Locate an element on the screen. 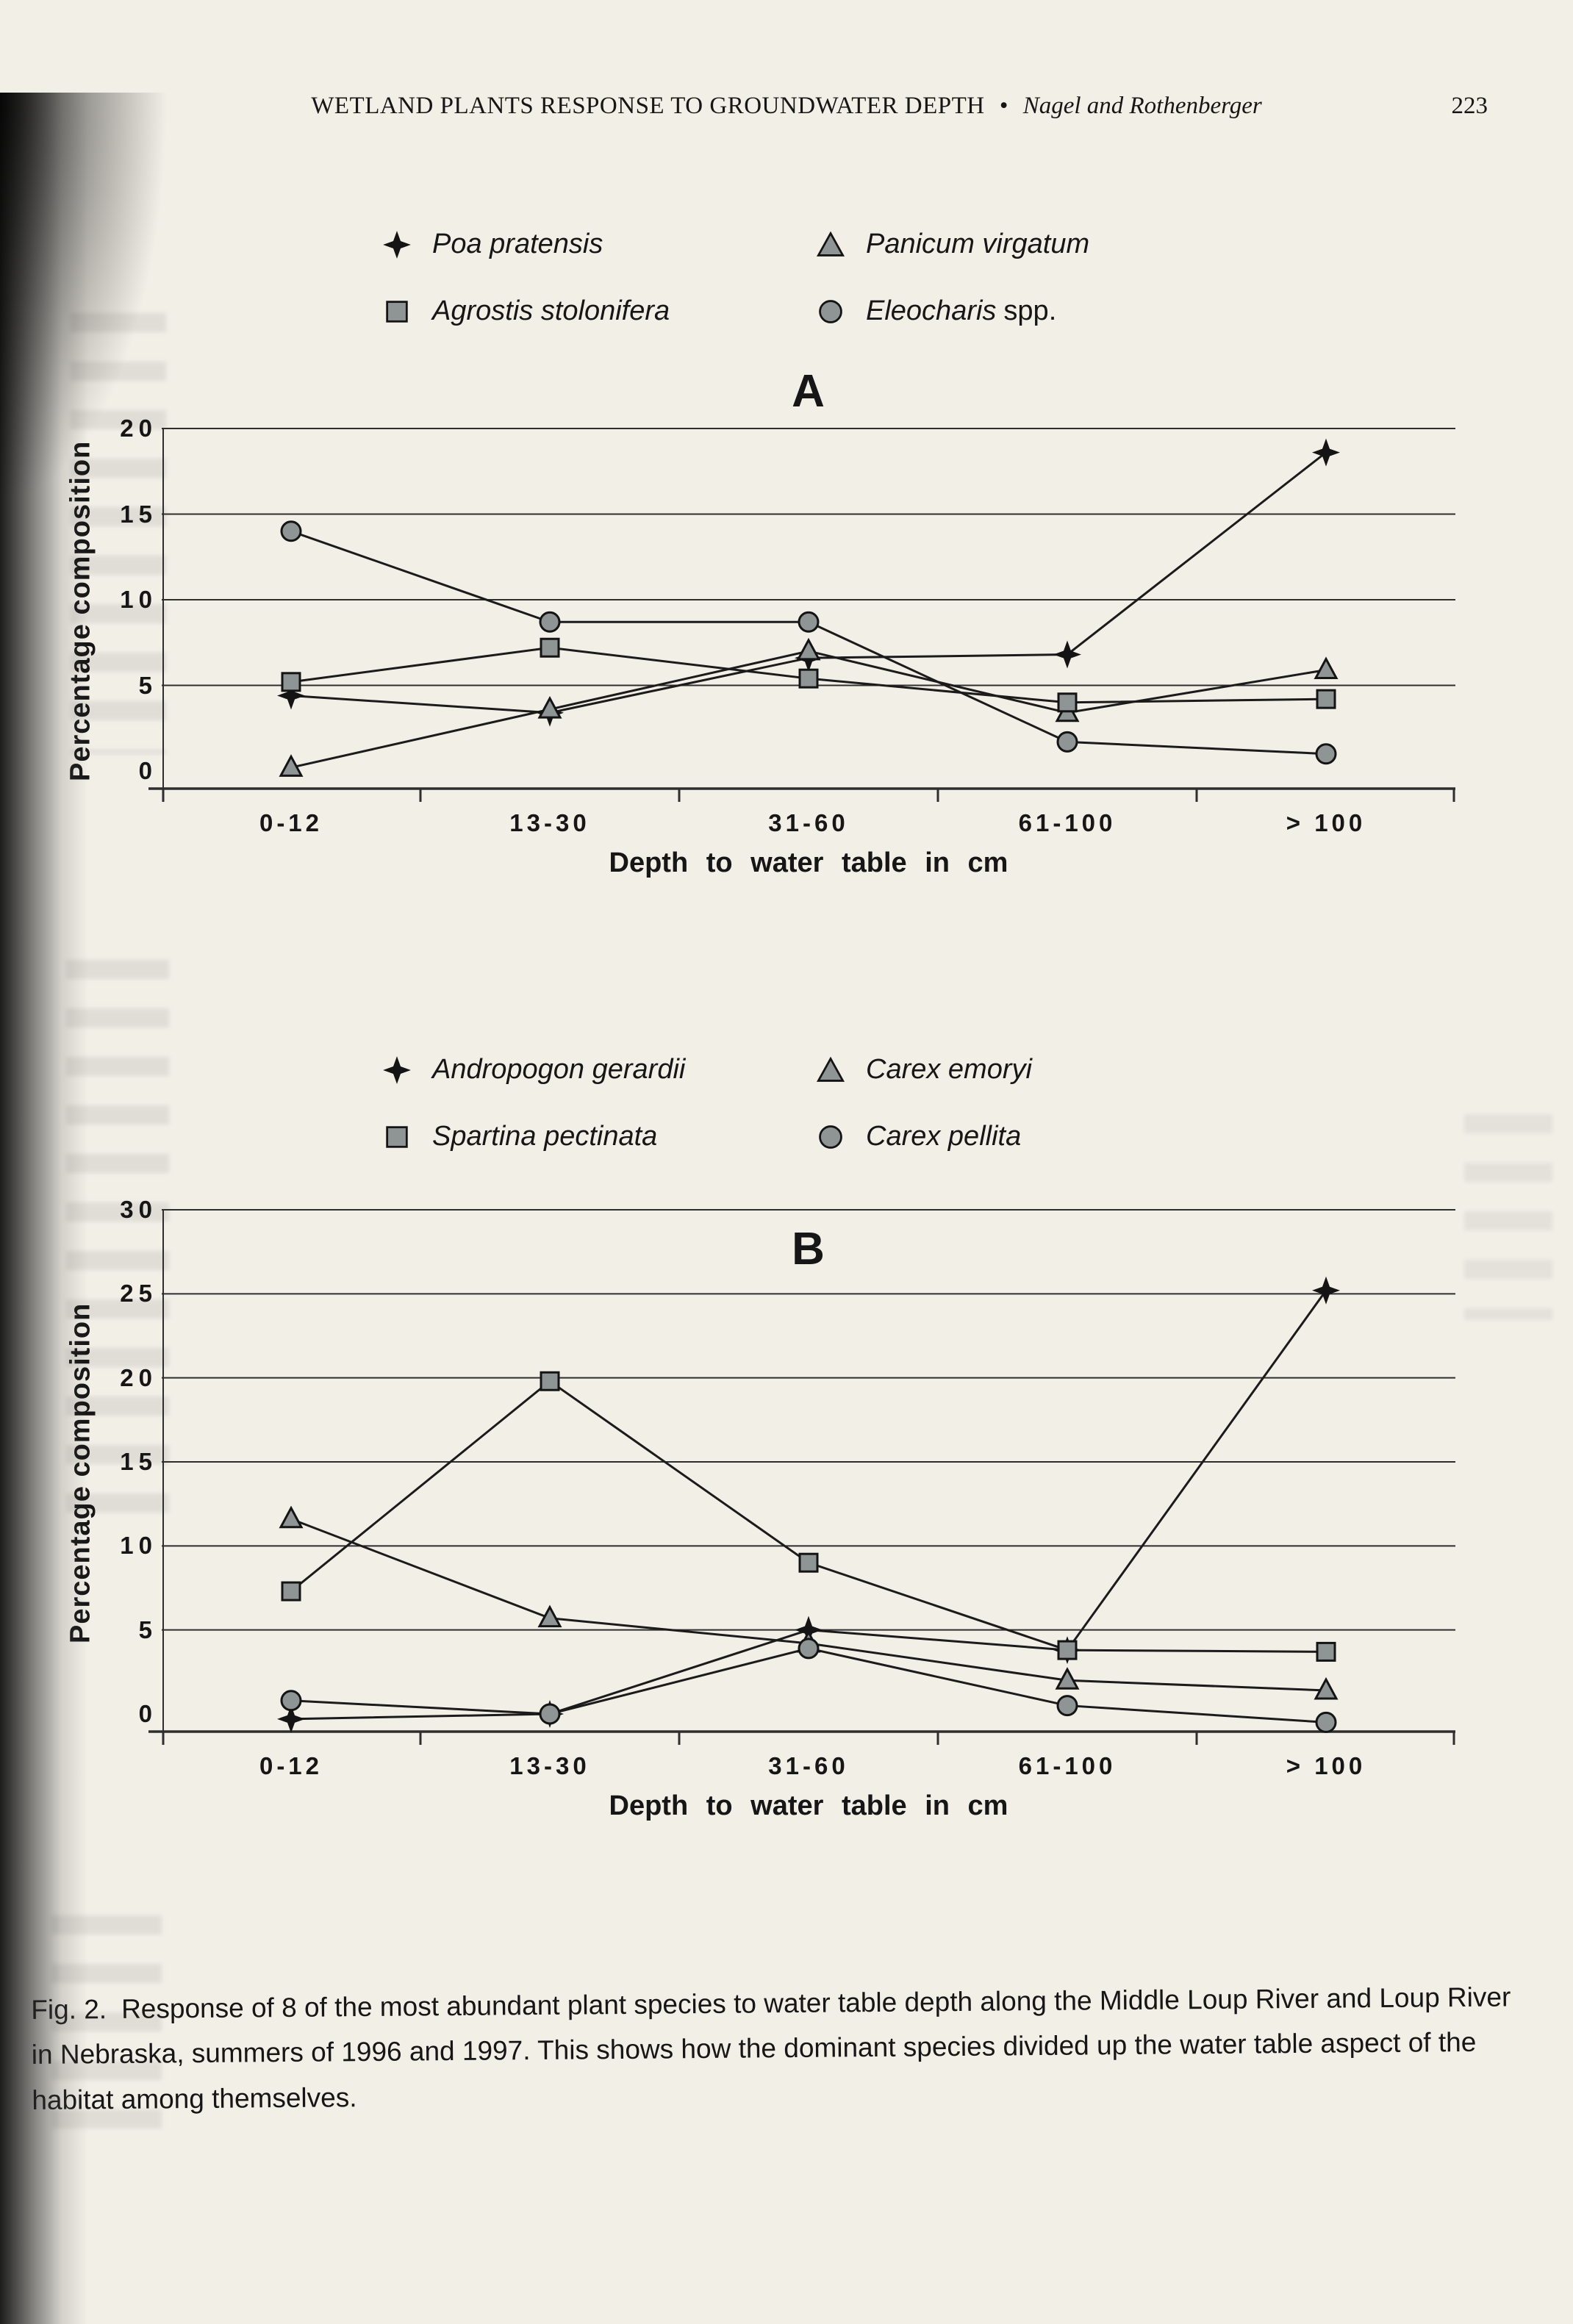 The width and height of the screenshot is (1573, 2324). legend-label: Spartina pectinata is located at coordinates (545, 1136).